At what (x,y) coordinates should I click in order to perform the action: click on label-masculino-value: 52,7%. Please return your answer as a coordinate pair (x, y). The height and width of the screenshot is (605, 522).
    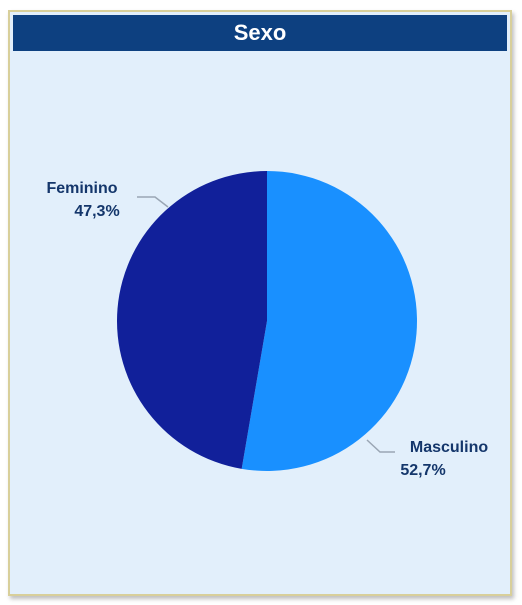
    Looking at the image, I should click on (422, 470).